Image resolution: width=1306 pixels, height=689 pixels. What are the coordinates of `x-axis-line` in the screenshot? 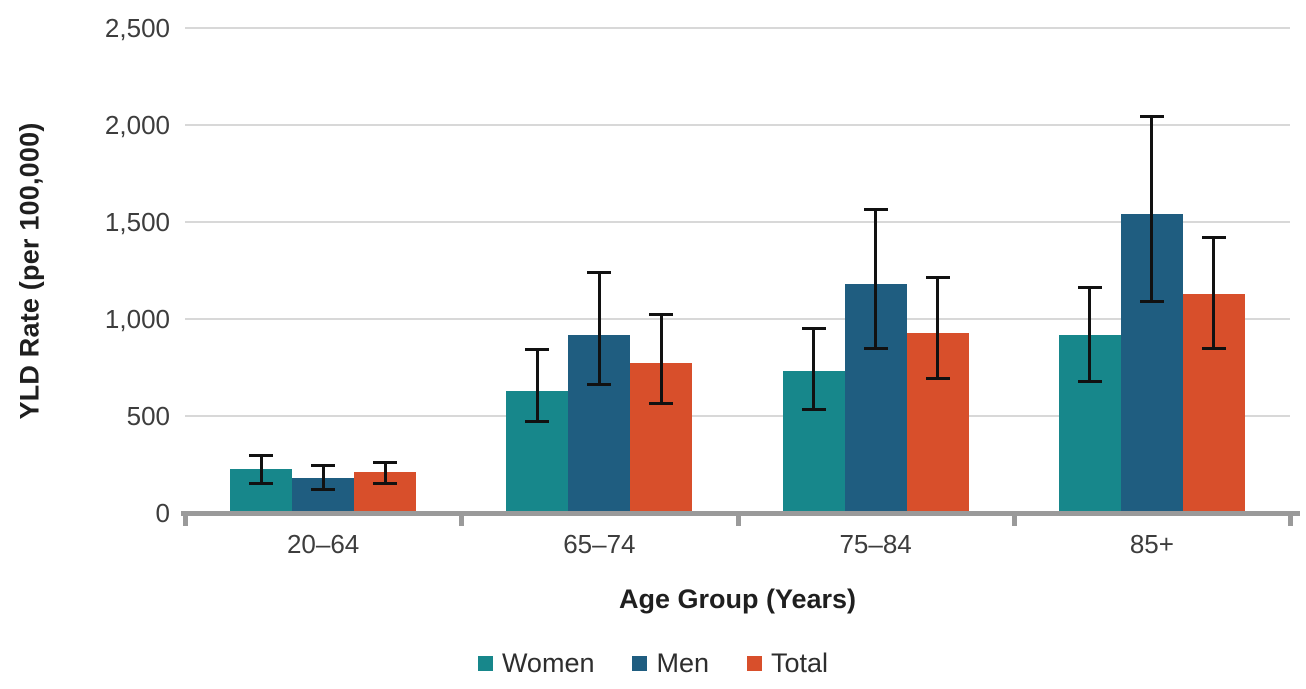 It's located at (740, 513).